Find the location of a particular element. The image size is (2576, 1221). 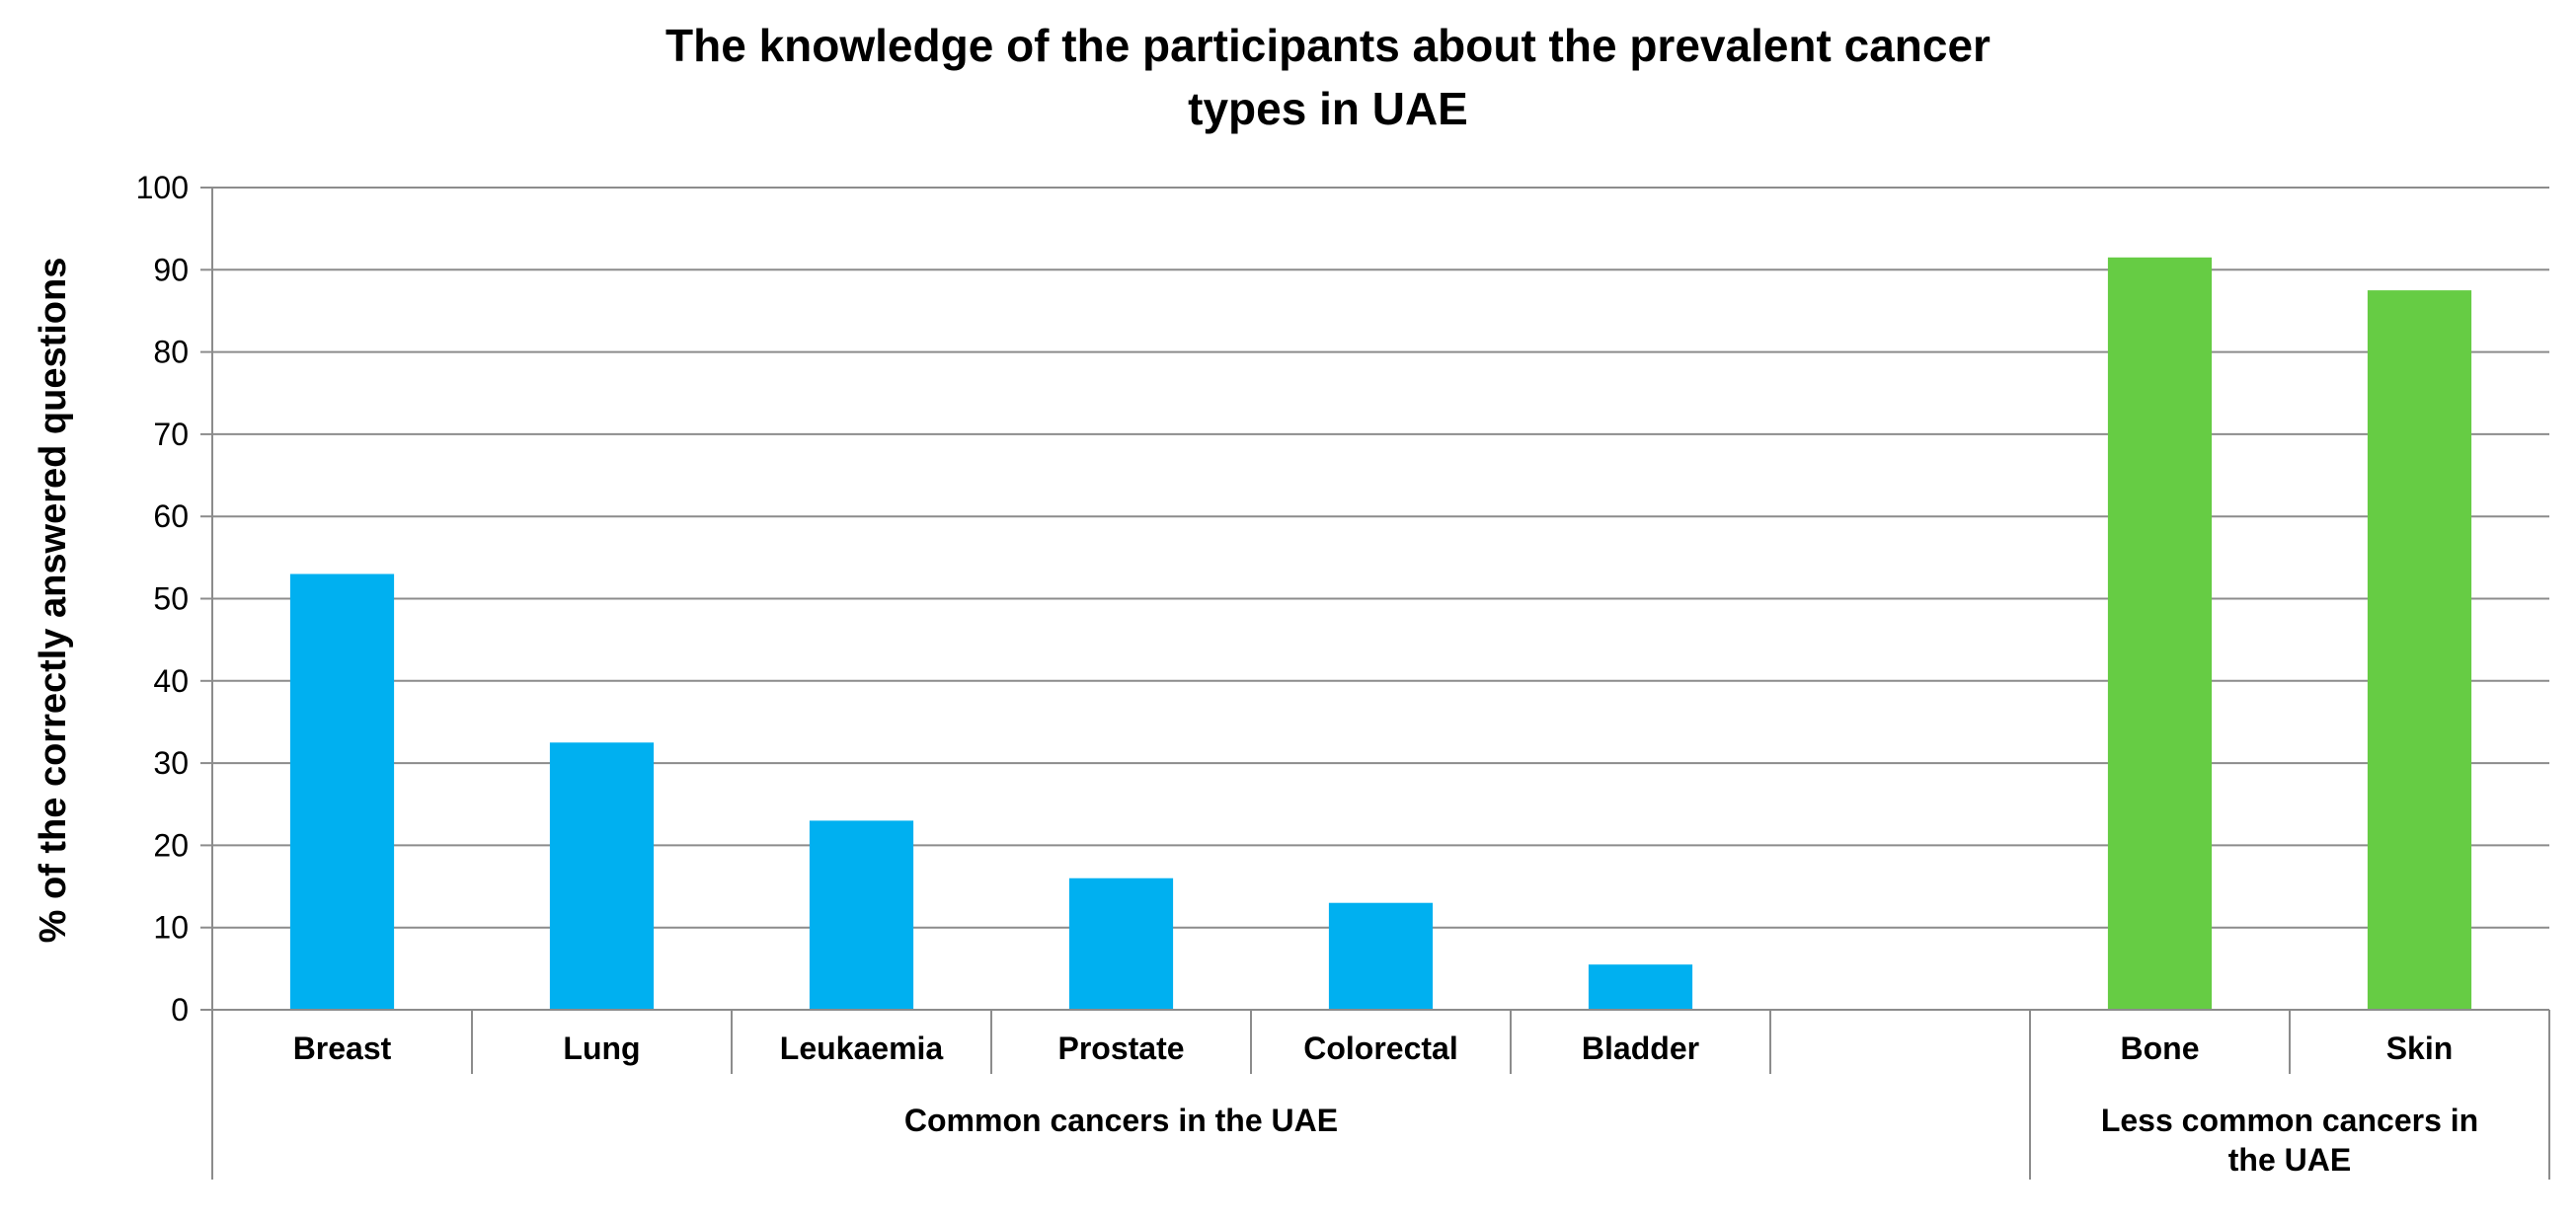

y-tick-labels: 0 10 20 30 40 50 60 70 80 90 100 is located at coordinates (162, 599).